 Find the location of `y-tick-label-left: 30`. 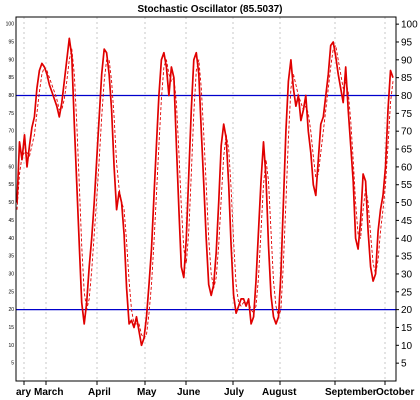

y-tick-label-left: 30 is located at coordinates (11, 274).